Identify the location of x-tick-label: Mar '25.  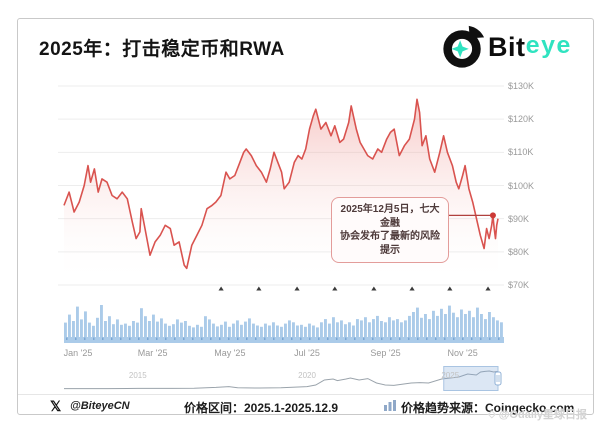
(152, 353).